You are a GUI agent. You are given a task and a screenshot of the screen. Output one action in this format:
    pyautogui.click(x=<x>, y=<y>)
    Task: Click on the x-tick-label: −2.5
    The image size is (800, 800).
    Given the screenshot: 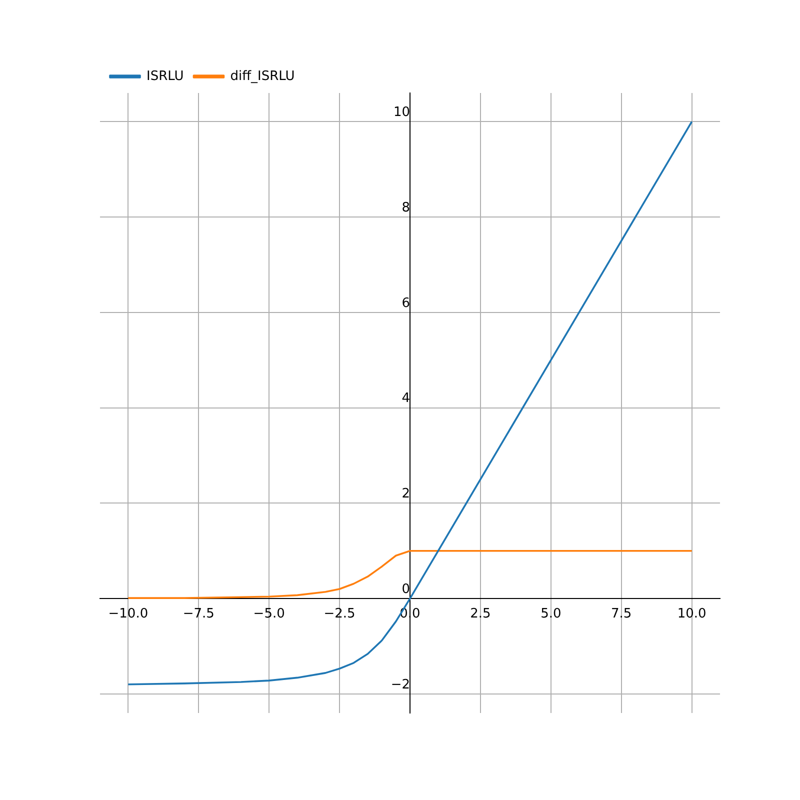 What is the action you would take?
    pyautogui.click(x=340, y=614)
    